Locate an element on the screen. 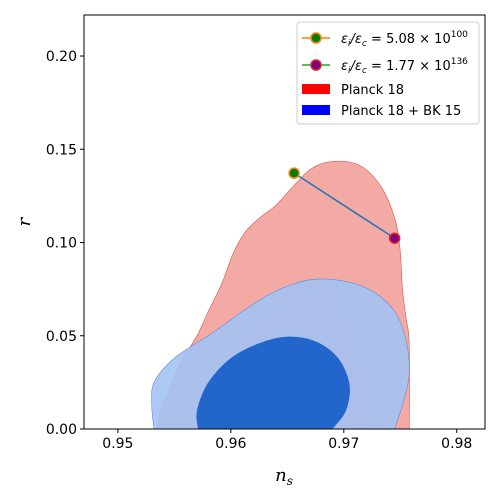 The image size is (500, 500). y-tick-label: 0.10 is located at coordinates (61, 244).